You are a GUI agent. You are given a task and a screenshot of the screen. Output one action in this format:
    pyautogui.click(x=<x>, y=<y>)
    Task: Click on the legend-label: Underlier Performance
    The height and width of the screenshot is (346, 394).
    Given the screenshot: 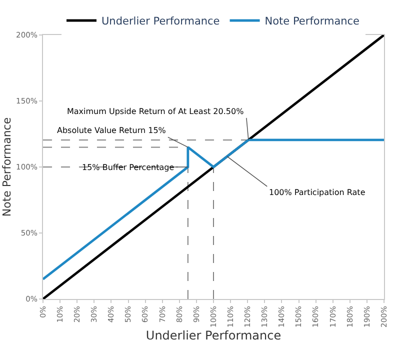 What is the action you would take?
    pyautogui.click(x=161, y=22)
    